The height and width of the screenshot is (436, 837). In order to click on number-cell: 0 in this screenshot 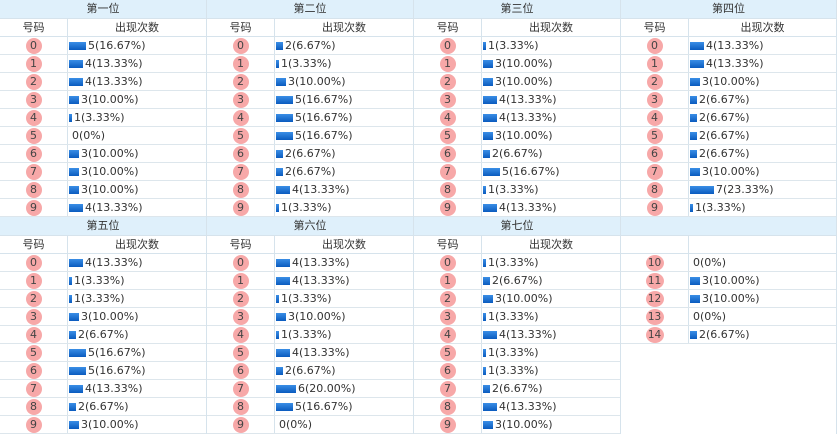, I will do `click(448, 45)`.